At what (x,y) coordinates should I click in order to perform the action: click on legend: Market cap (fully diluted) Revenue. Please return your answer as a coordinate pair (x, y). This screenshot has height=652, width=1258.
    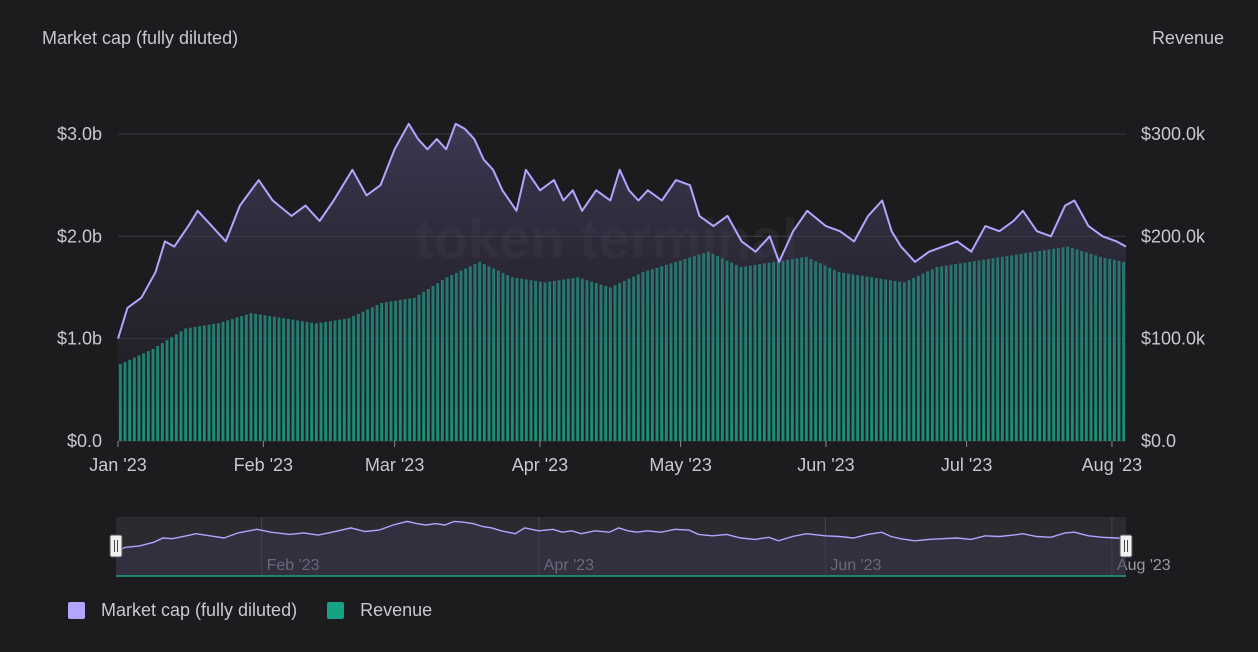
    Looking at the image, I should click on (265, 610).